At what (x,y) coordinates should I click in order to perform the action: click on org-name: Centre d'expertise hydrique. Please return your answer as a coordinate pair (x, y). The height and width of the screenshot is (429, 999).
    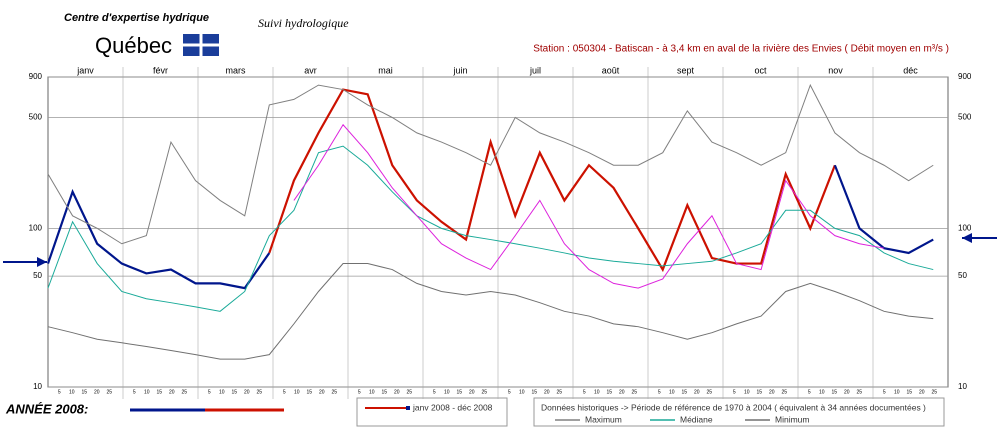
    Looking at the image, I should click on (136, 18).